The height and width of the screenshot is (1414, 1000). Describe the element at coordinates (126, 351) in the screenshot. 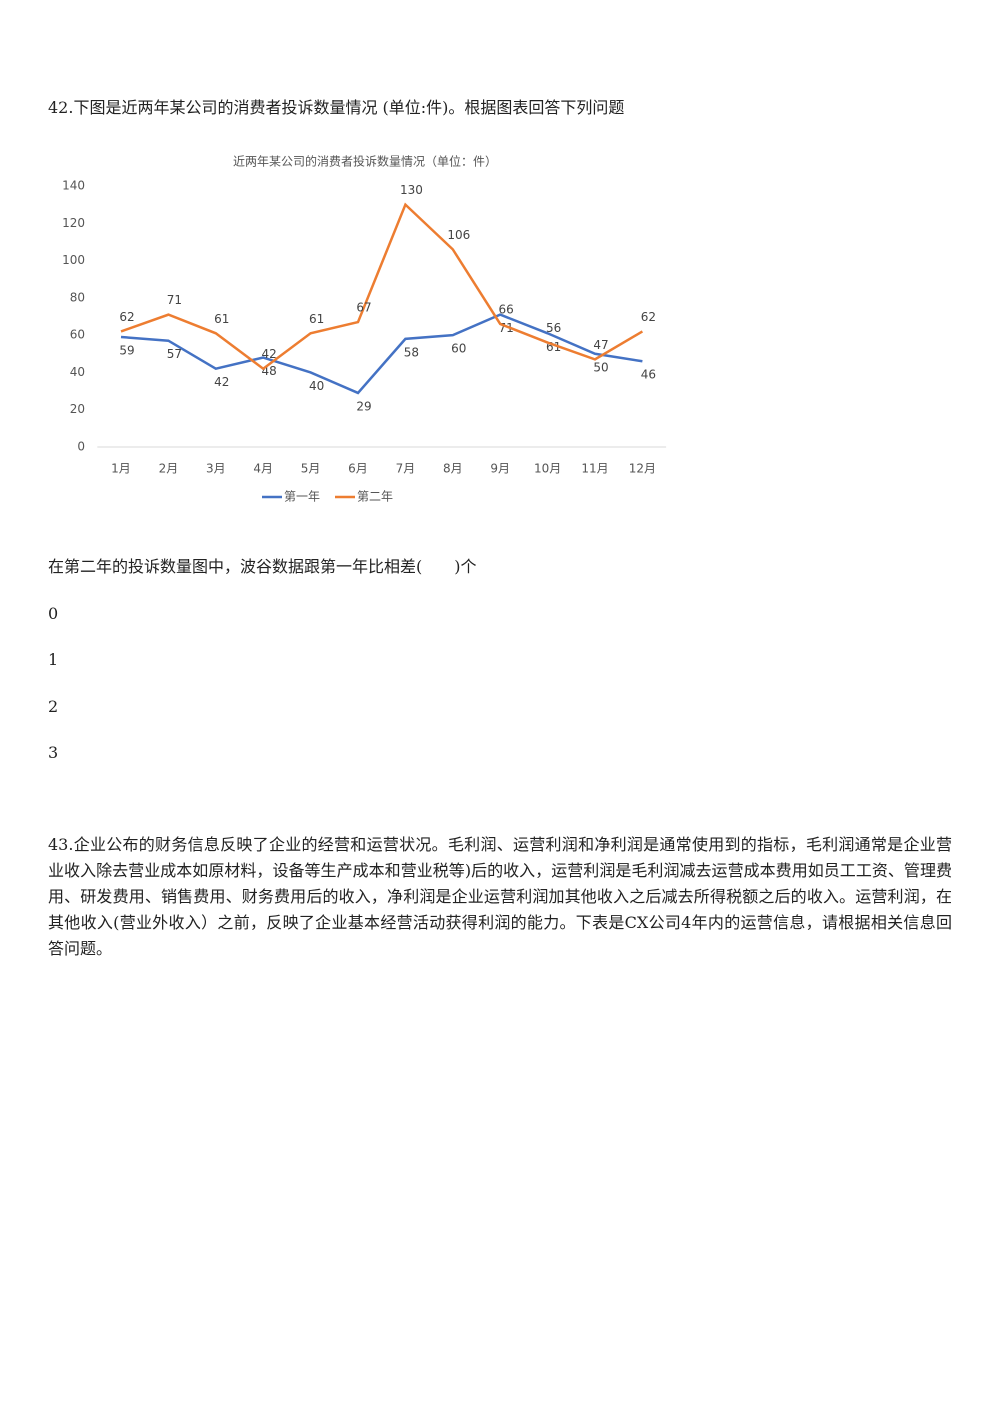

I see `data-label: 59` at that location.